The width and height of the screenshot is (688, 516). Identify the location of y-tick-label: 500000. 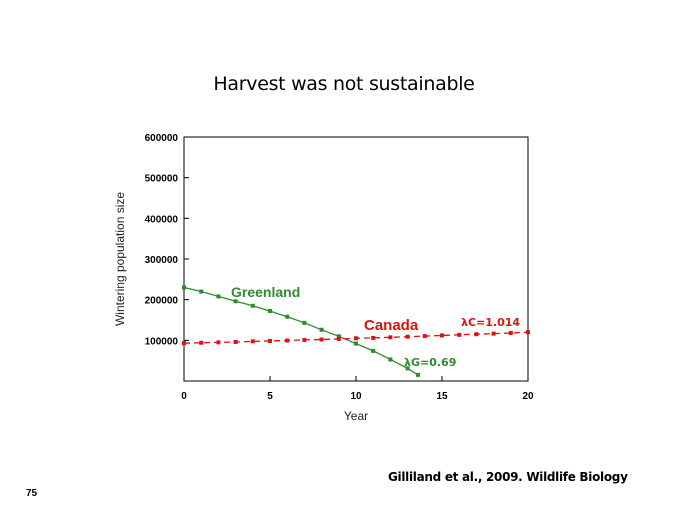
(162, 179).